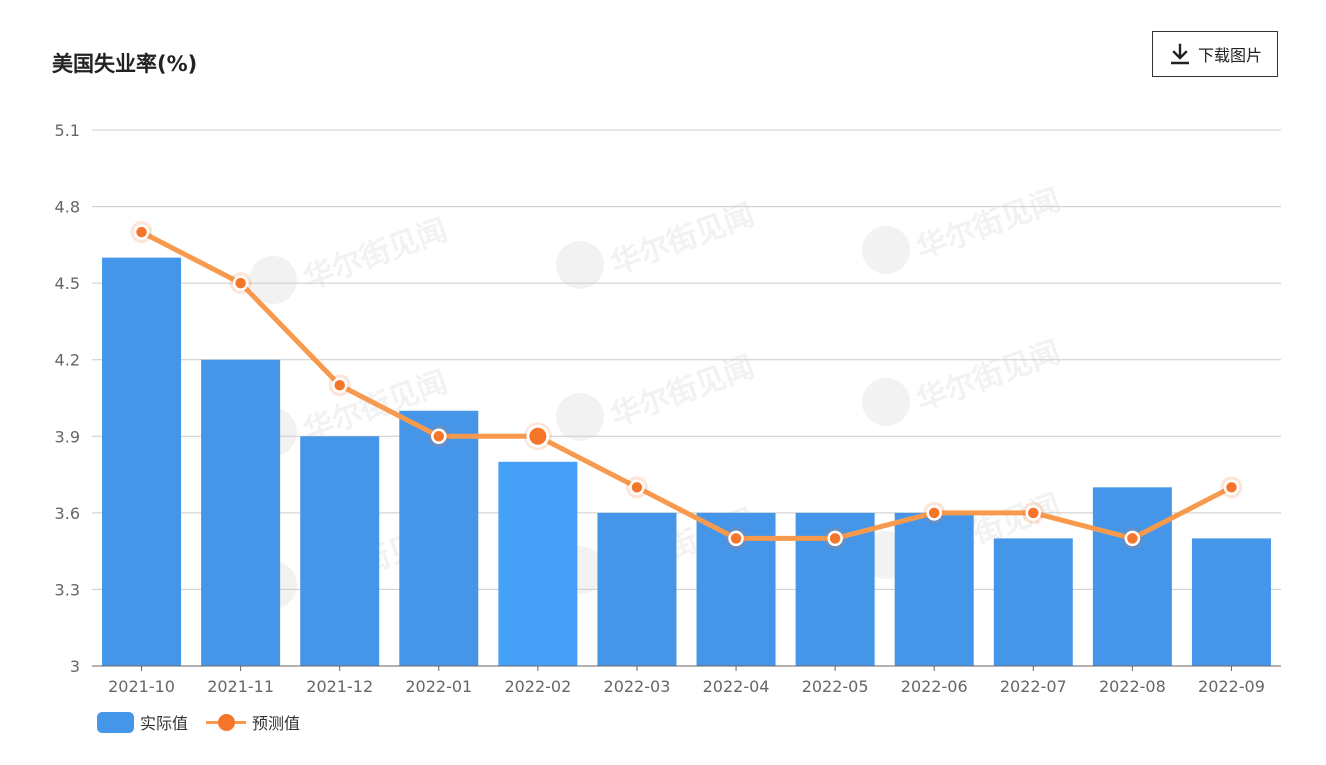  I want to click on x-tick-label: 2022-04, so click(736, 686).